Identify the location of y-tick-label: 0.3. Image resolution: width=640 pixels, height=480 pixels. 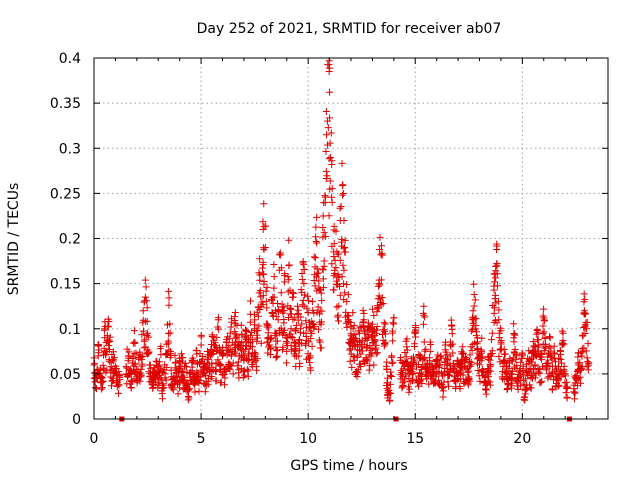
(70, 149).